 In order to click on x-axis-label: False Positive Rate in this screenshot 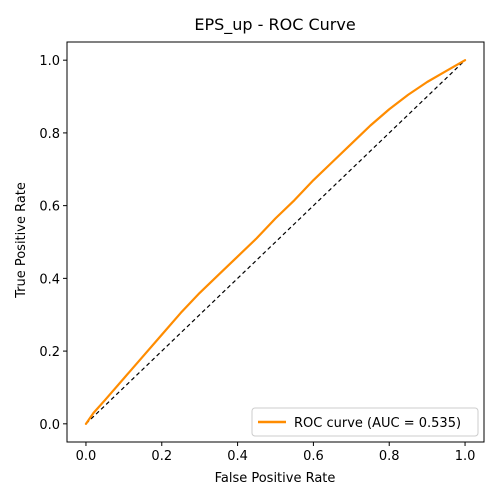, I will do `click(275, 478)`.